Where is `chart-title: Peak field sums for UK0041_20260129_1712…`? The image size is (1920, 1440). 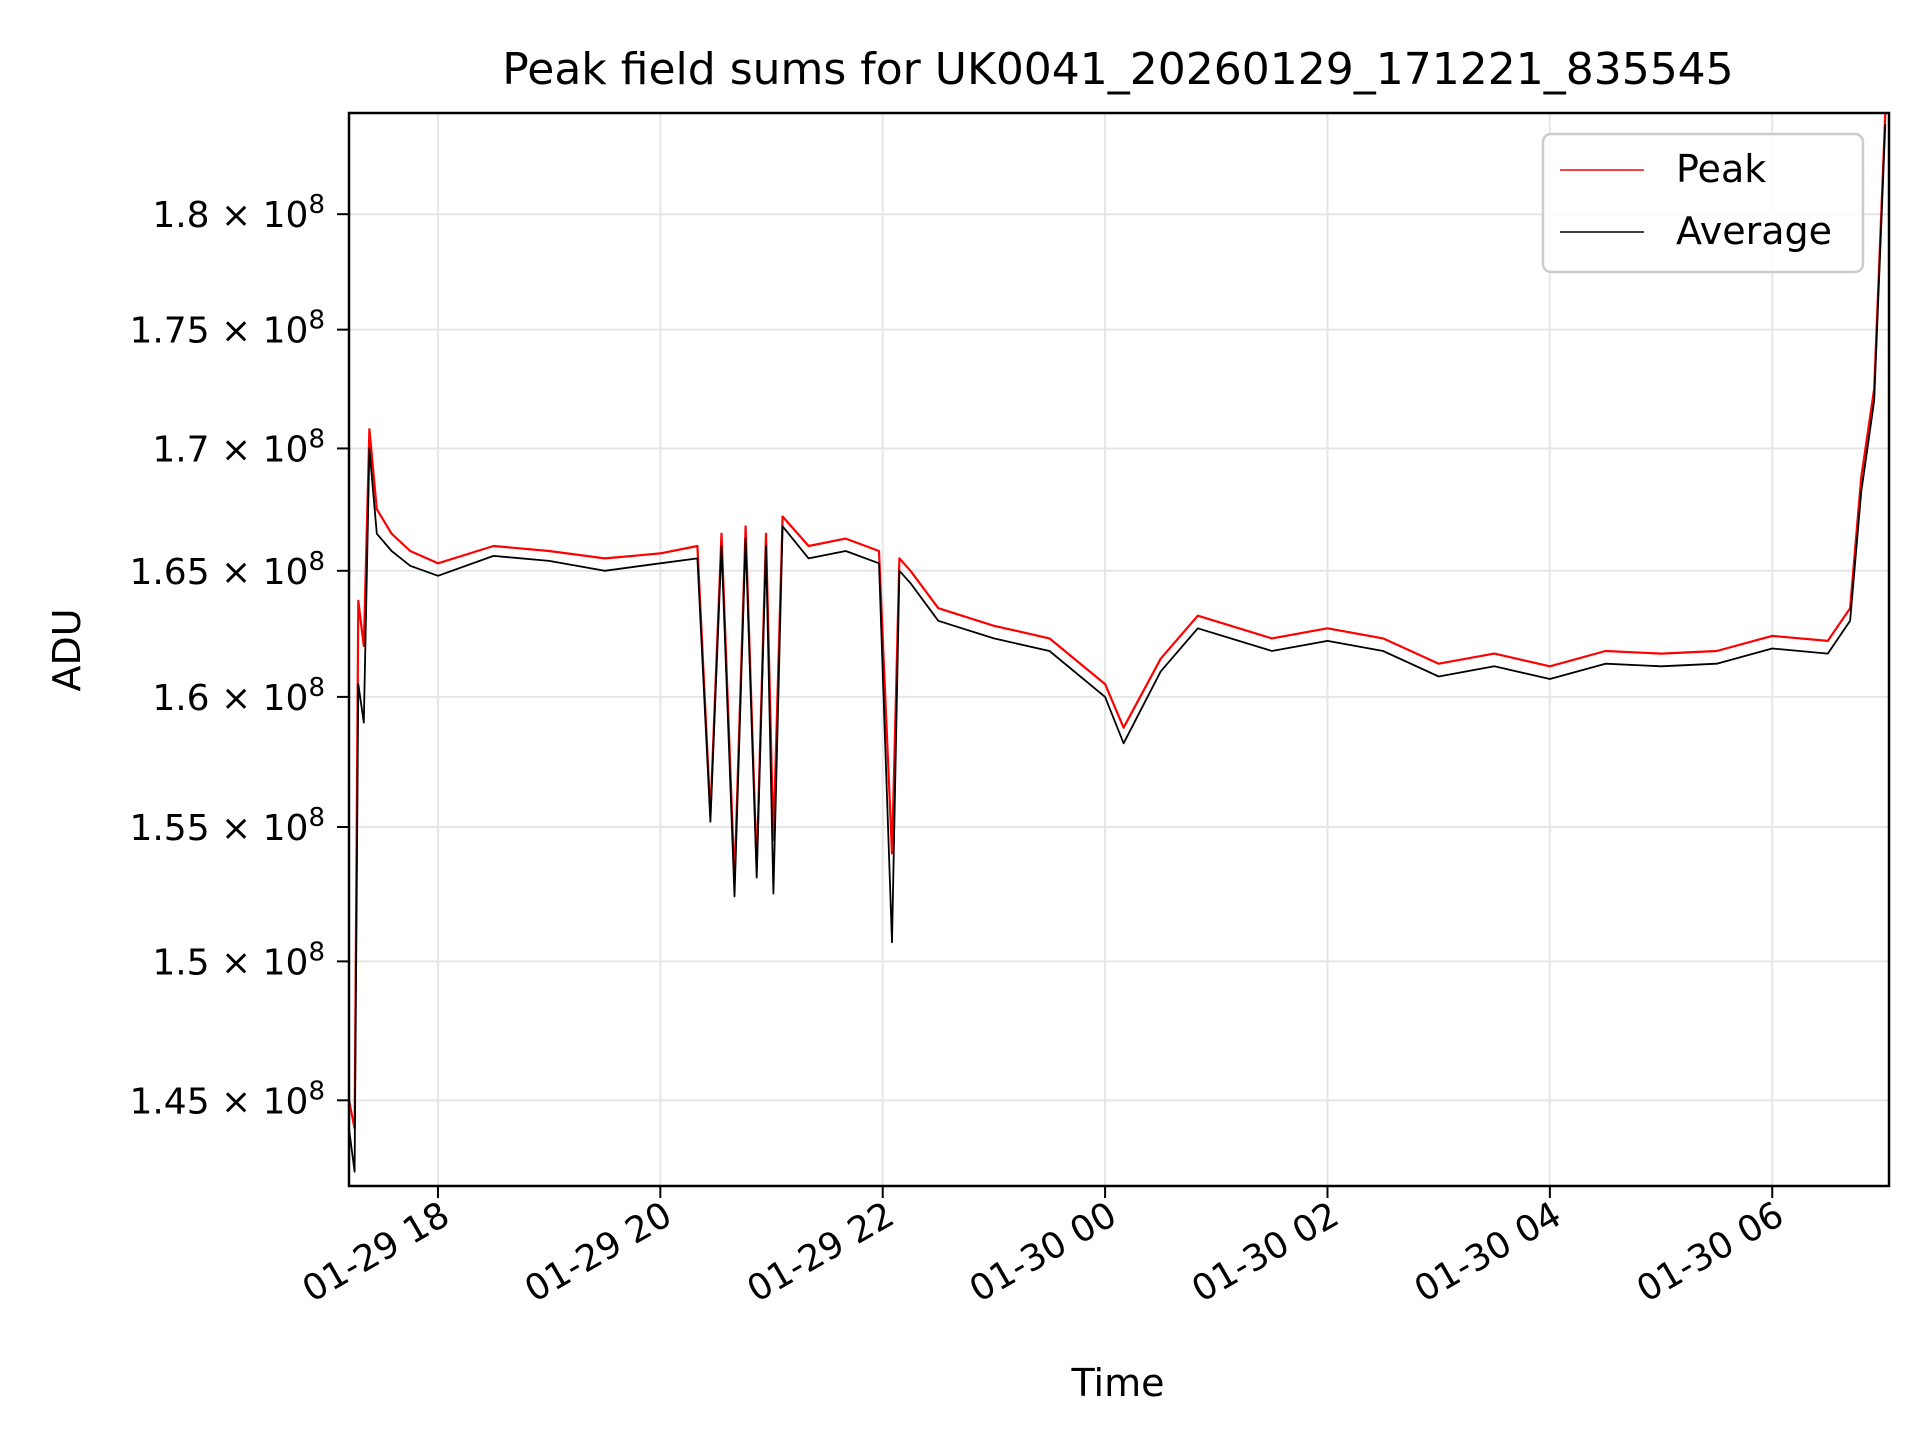
chart-title: Peak field sums for UK0041_20260129_1712… is located at coordinates (1117, 69).